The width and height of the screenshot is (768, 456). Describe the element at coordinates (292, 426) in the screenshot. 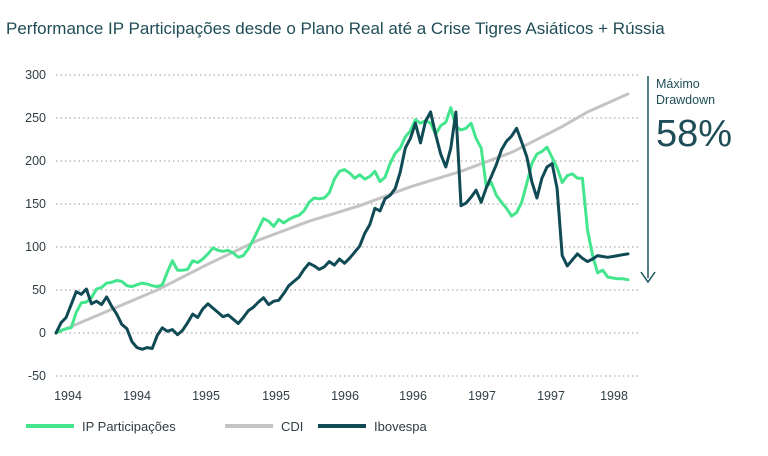

I see `legend-label-cdi: CDI` at that location.